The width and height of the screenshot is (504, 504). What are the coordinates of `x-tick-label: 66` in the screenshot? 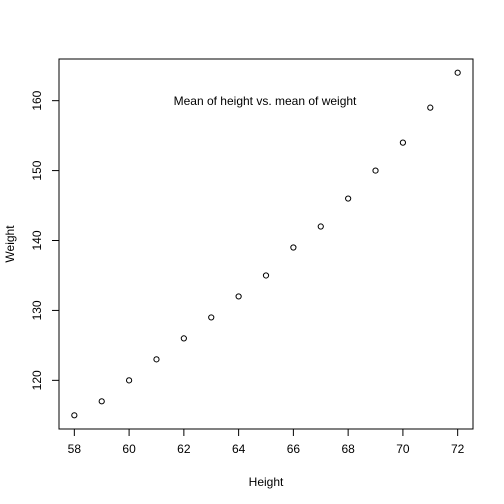 It's located at (294, 449).